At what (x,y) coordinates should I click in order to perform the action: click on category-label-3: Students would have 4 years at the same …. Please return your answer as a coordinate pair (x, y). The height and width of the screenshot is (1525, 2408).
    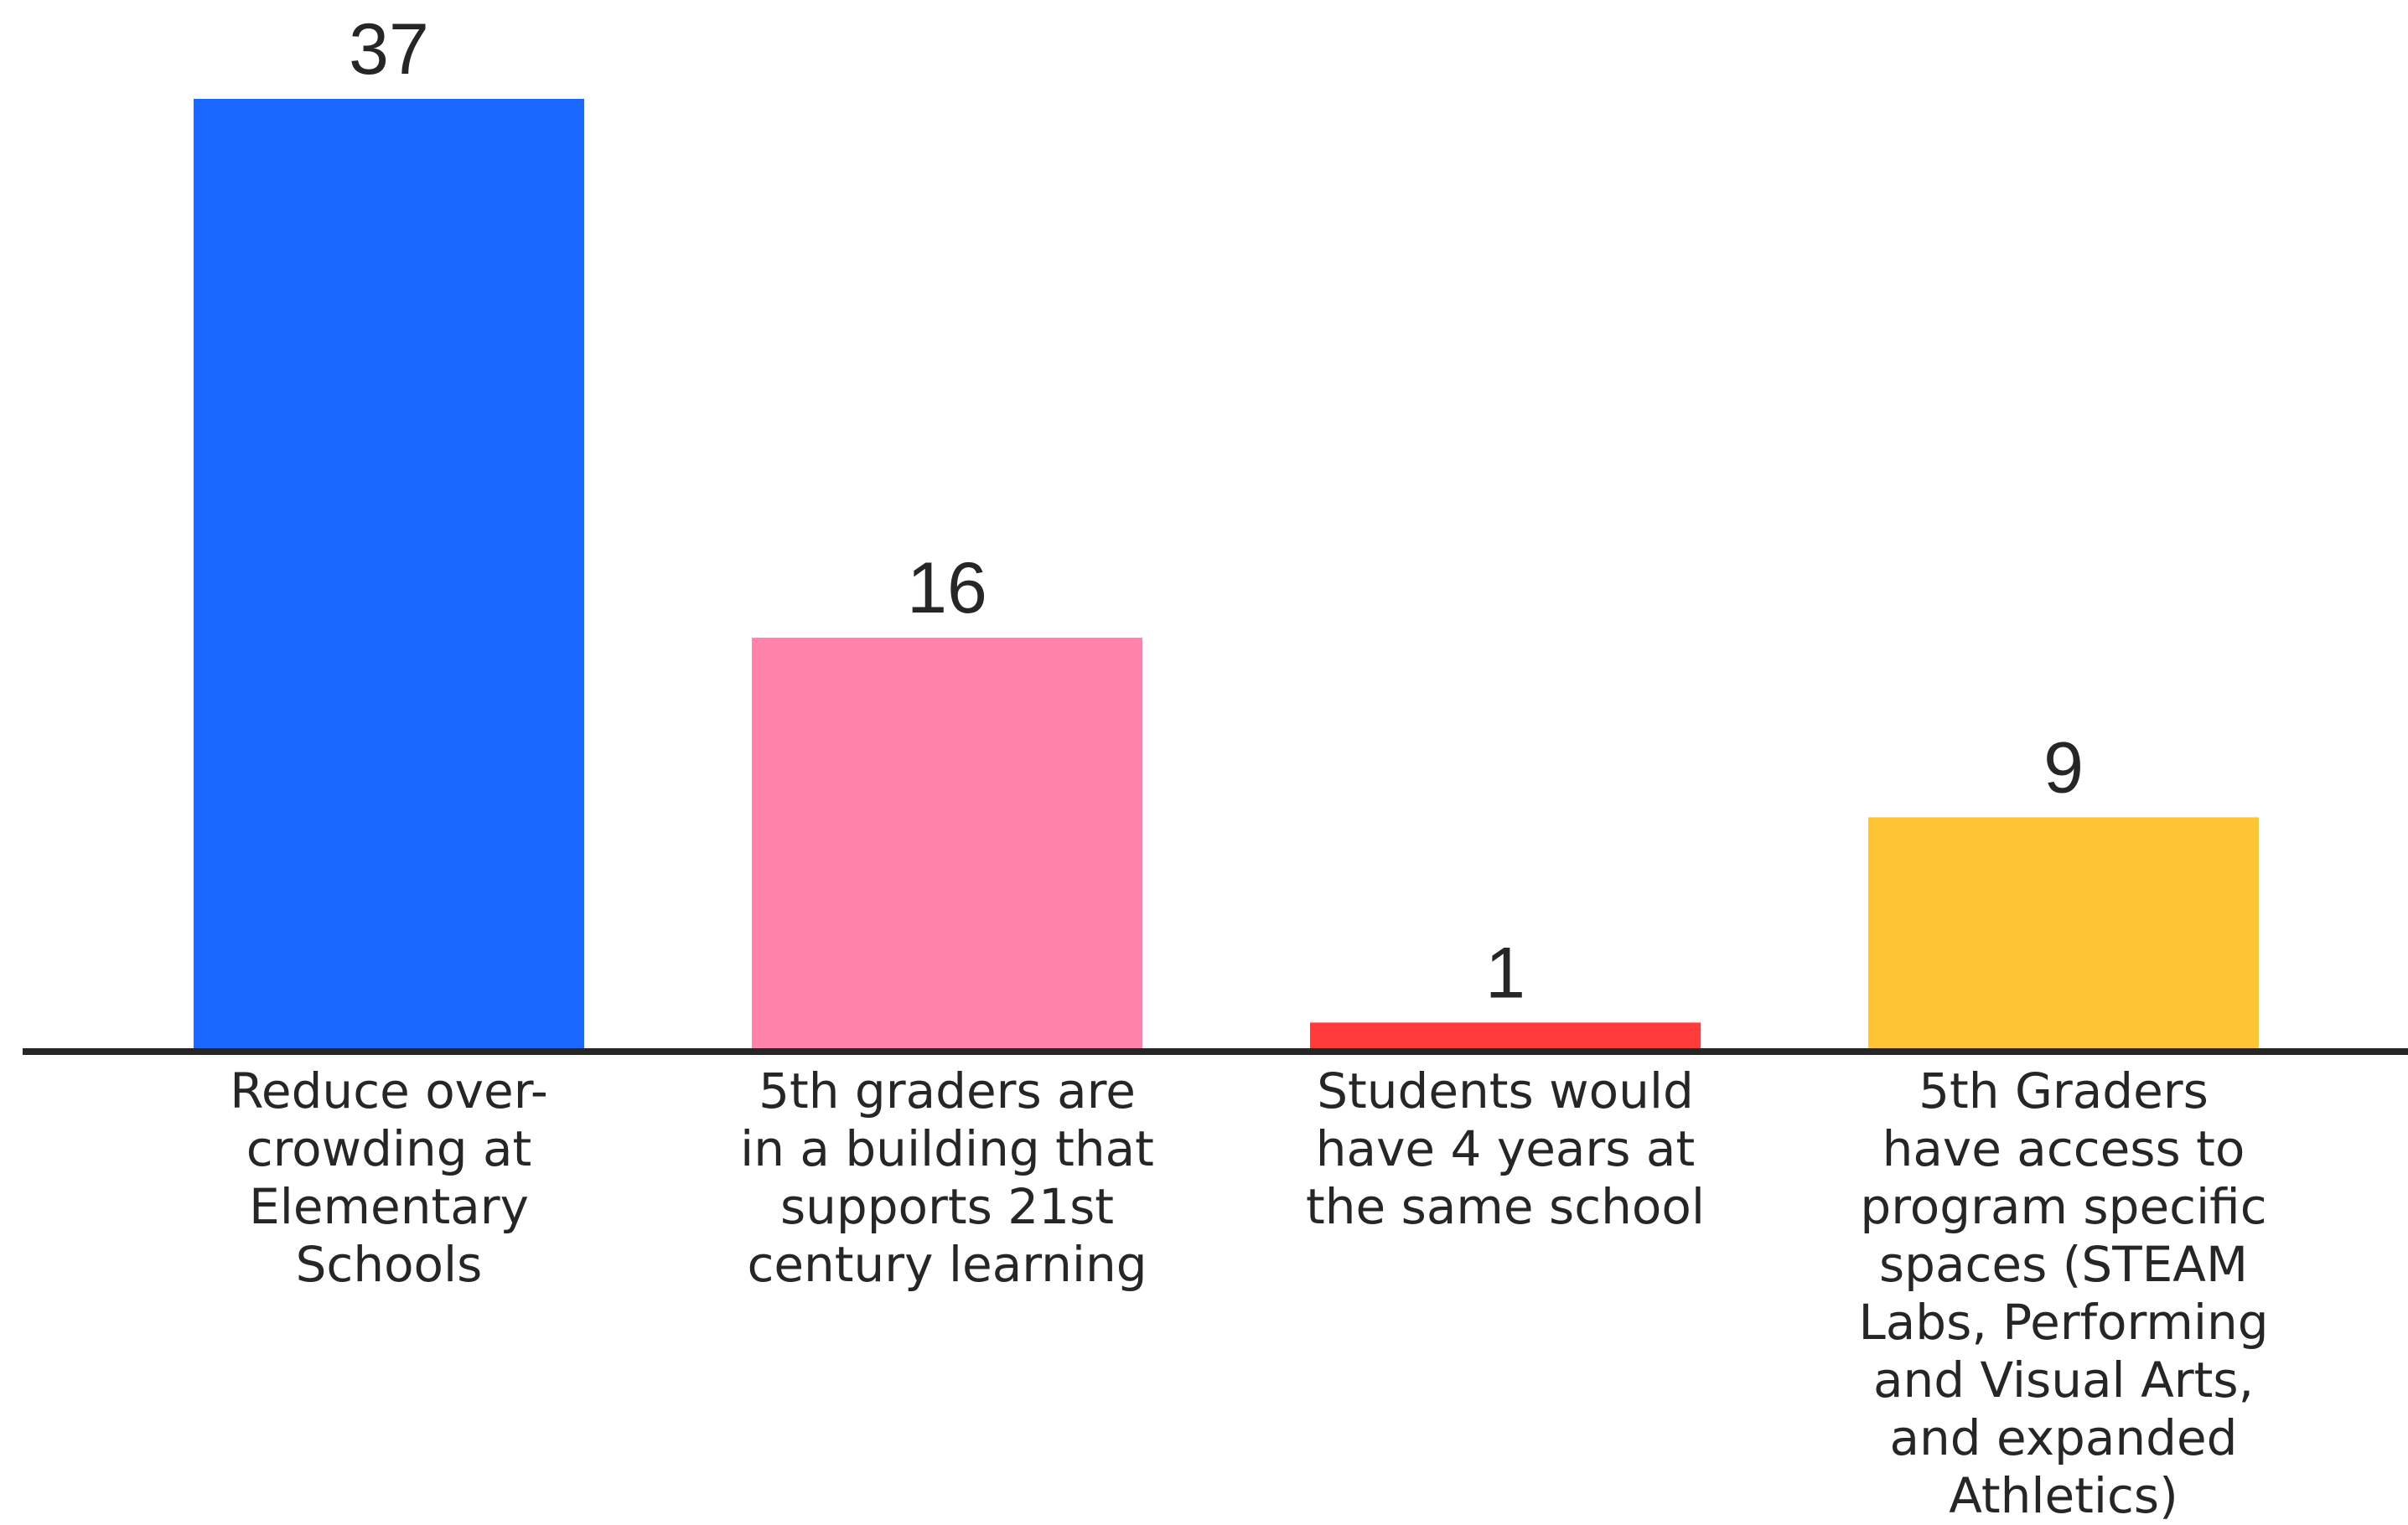
    Looking at the image, I should click on (1505, 1149).